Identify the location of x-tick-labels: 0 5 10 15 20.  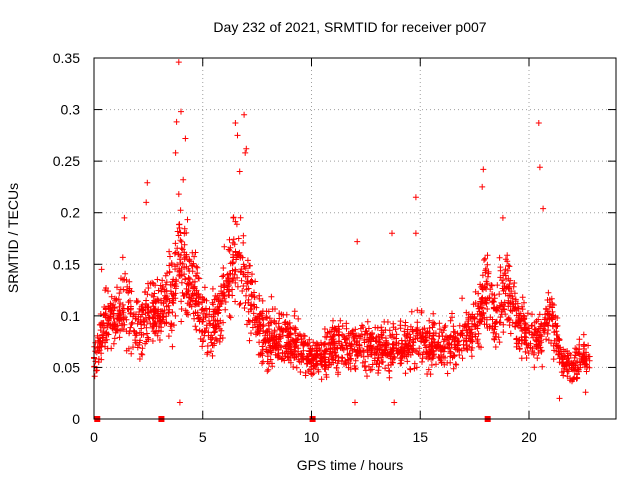
(313, 437).